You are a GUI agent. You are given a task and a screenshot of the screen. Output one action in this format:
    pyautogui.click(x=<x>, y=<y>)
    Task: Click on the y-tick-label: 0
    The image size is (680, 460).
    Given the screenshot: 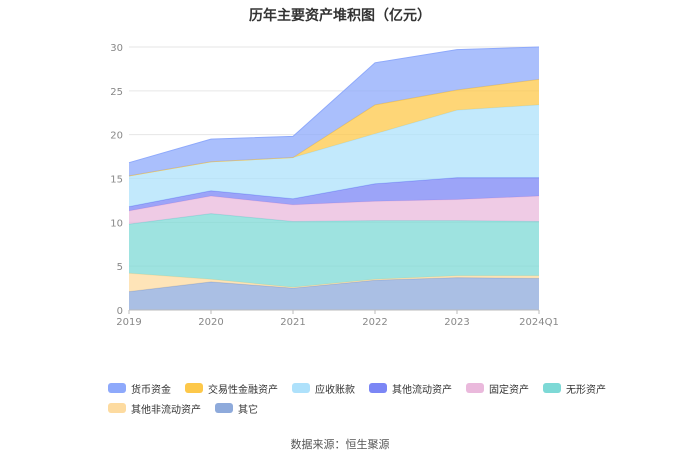 What is the action you would take?
    pyautogui.click(x=120, y=311)
    